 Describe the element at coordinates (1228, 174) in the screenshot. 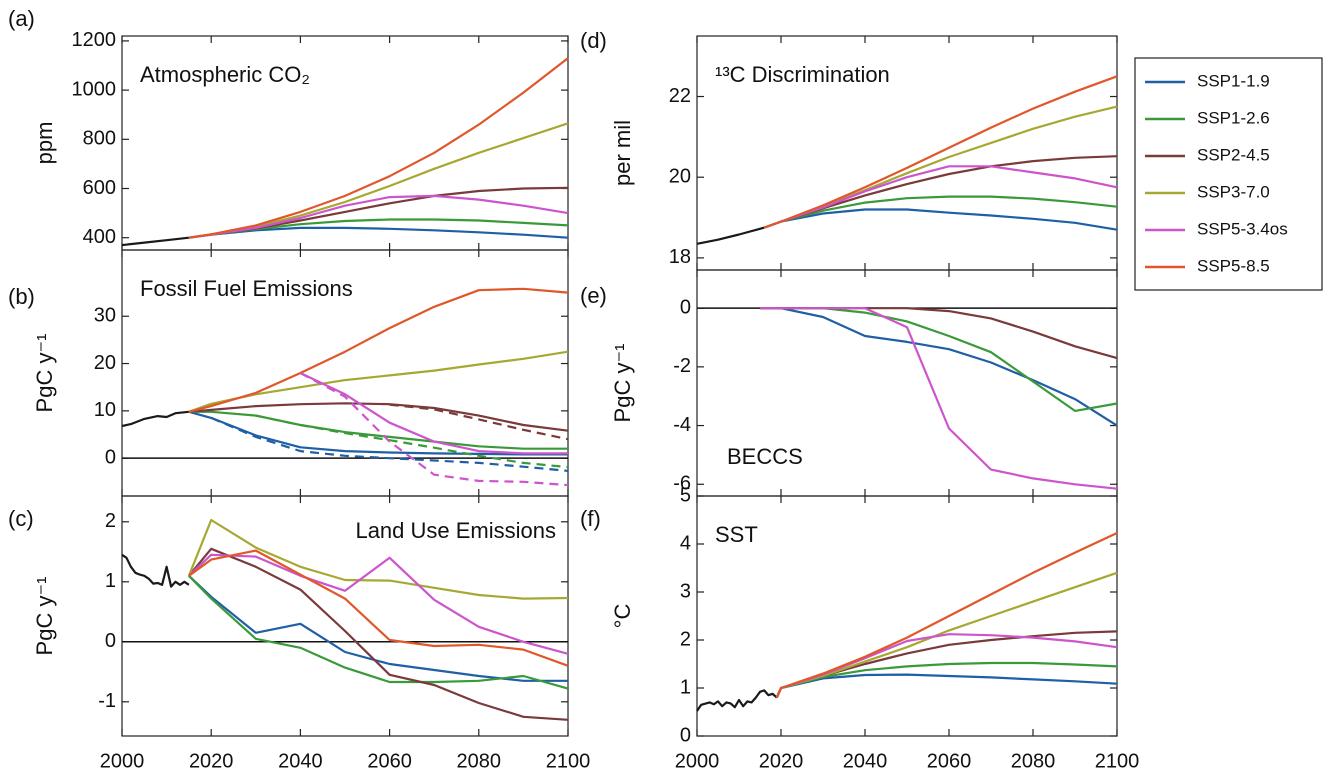

I see `legend-box` at that location.